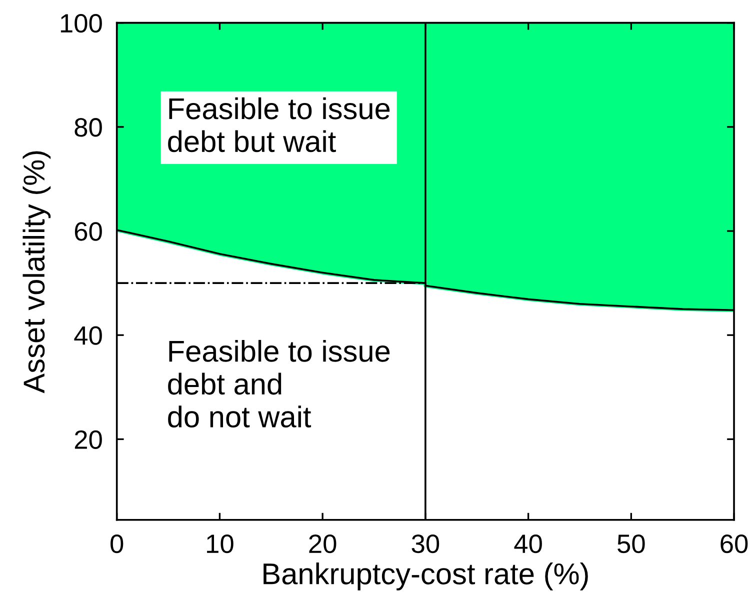  Describe the element at coordinates (631, 544) in the screenshot. I see `x-tick-label: 50` at that location.